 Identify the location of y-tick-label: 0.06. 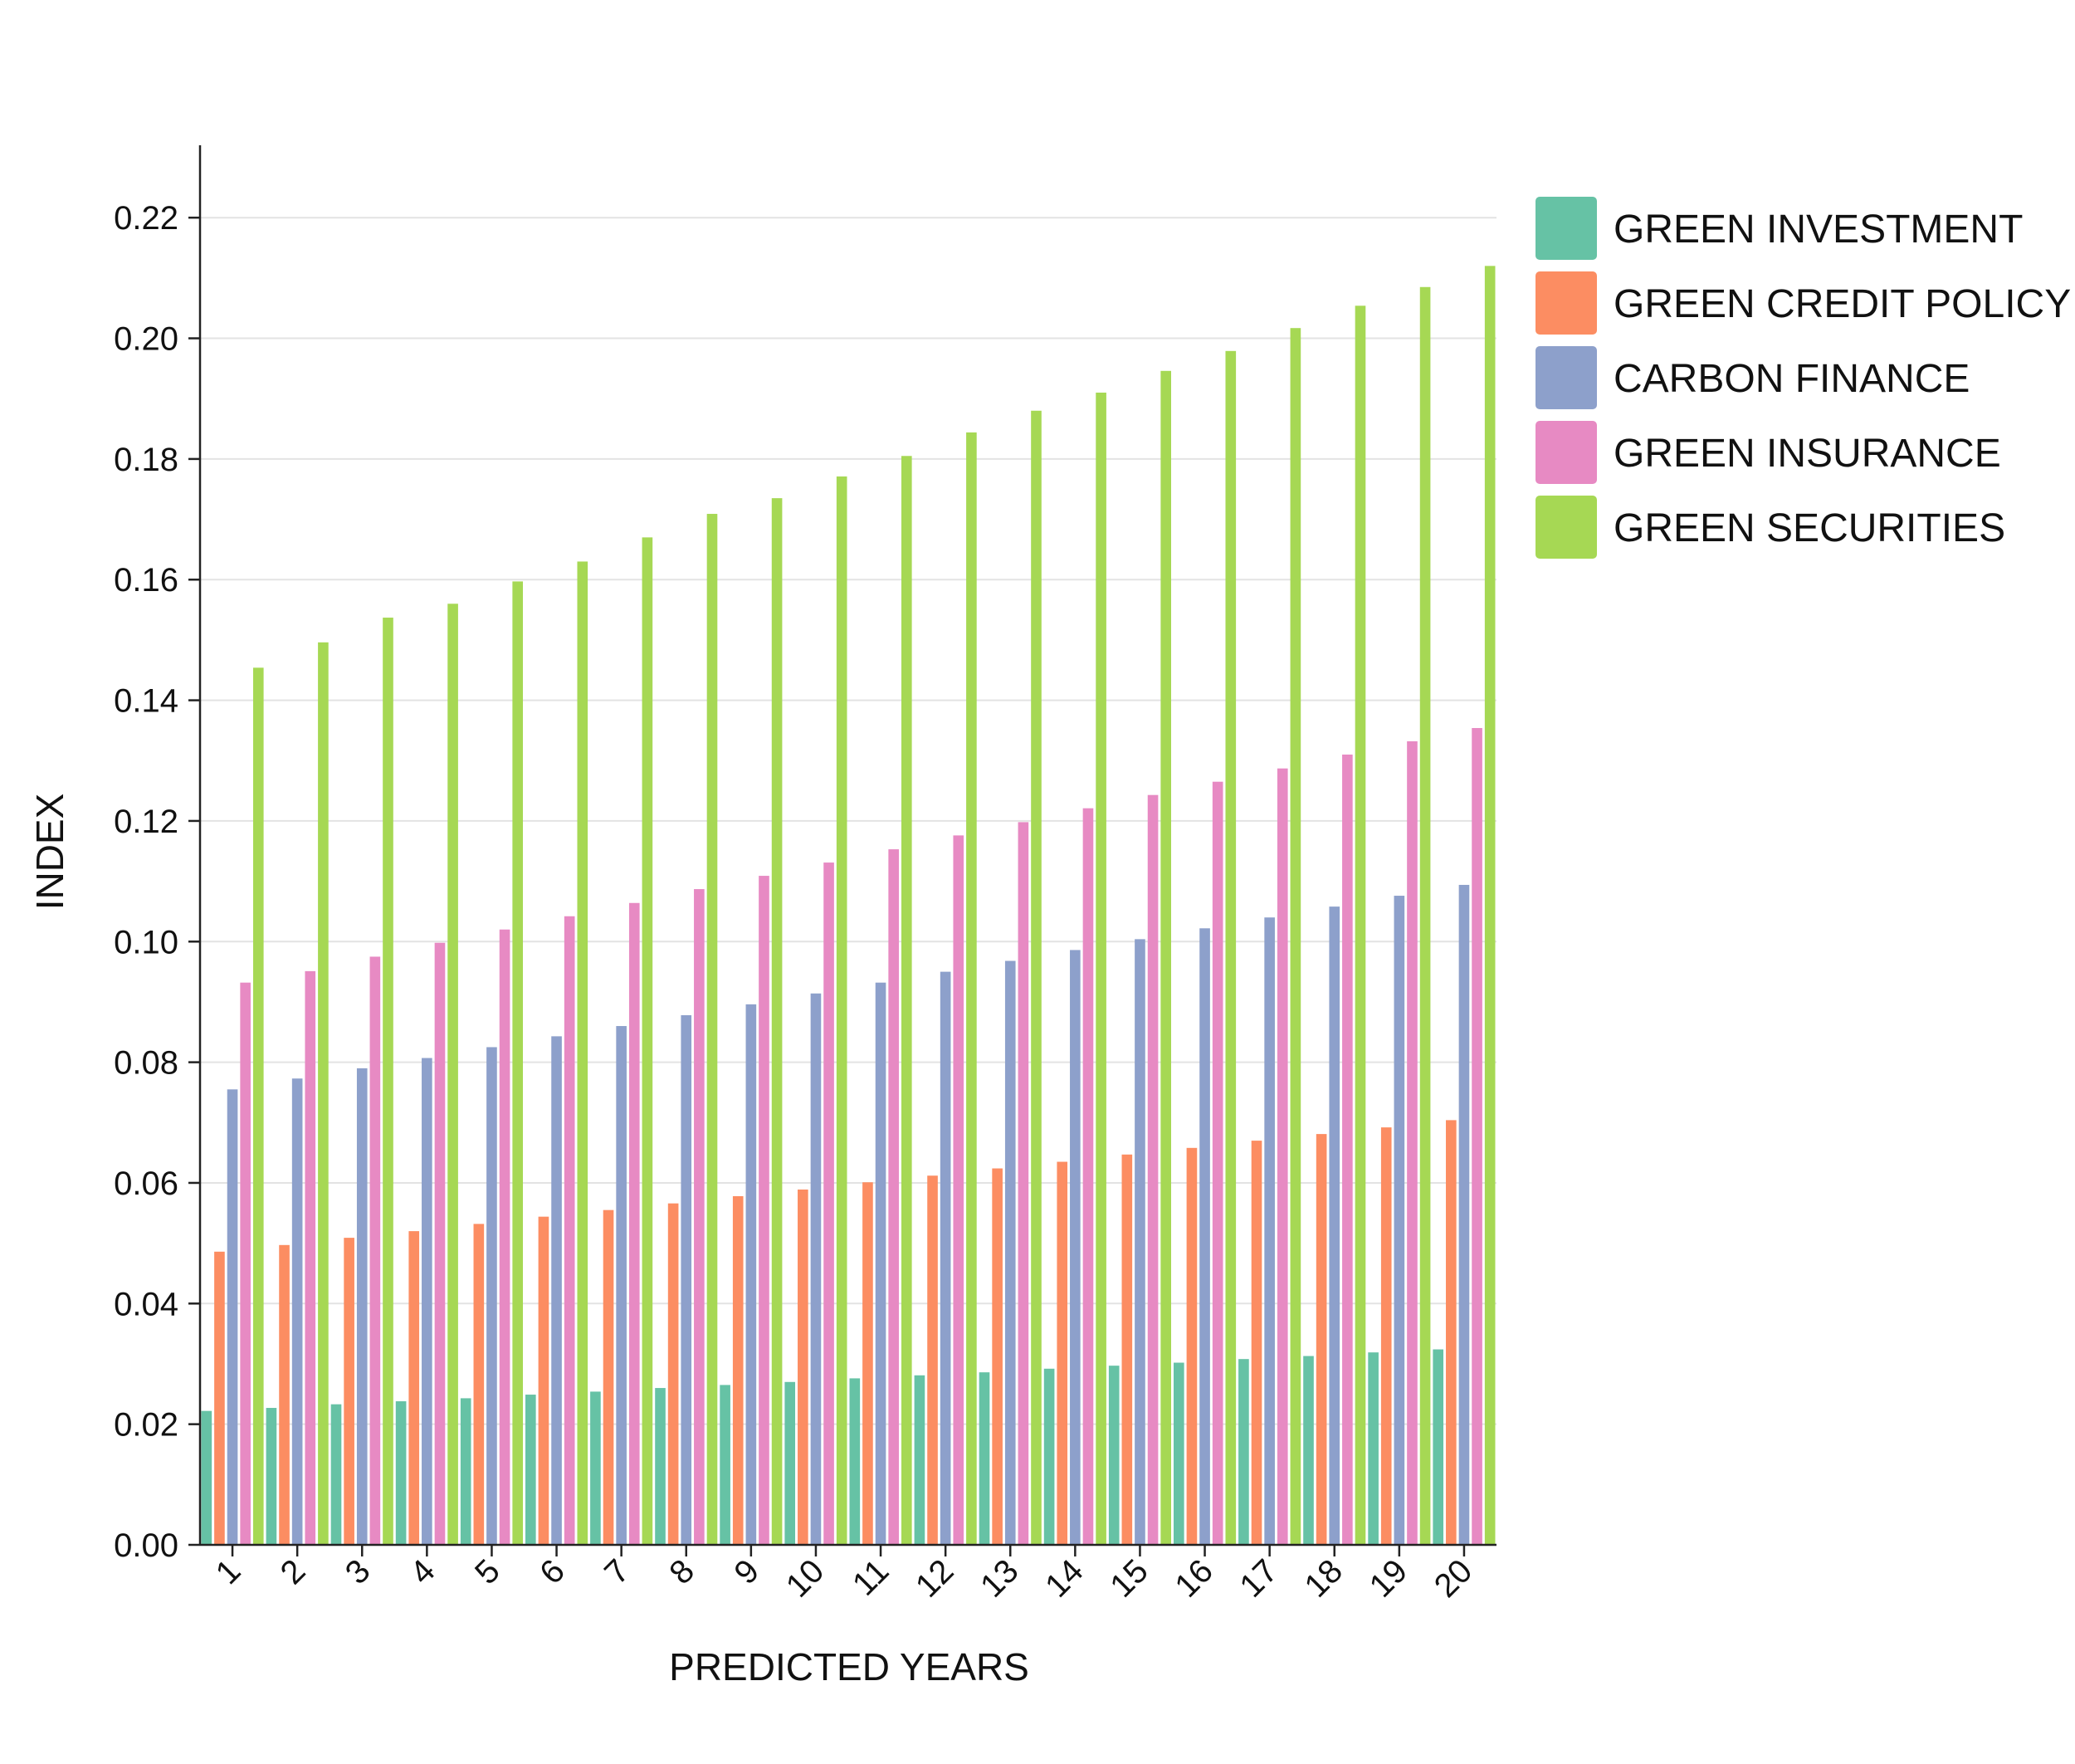
(146, 1183).